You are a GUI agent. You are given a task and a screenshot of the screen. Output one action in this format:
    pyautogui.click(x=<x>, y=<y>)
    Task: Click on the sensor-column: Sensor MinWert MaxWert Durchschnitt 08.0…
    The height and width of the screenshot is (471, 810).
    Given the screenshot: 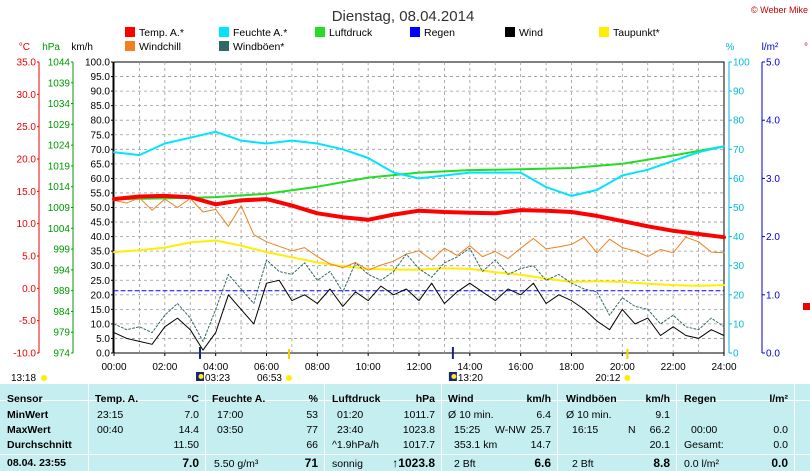 What is the action you would take?
    pyautogui.click(x=44, y=427)
    